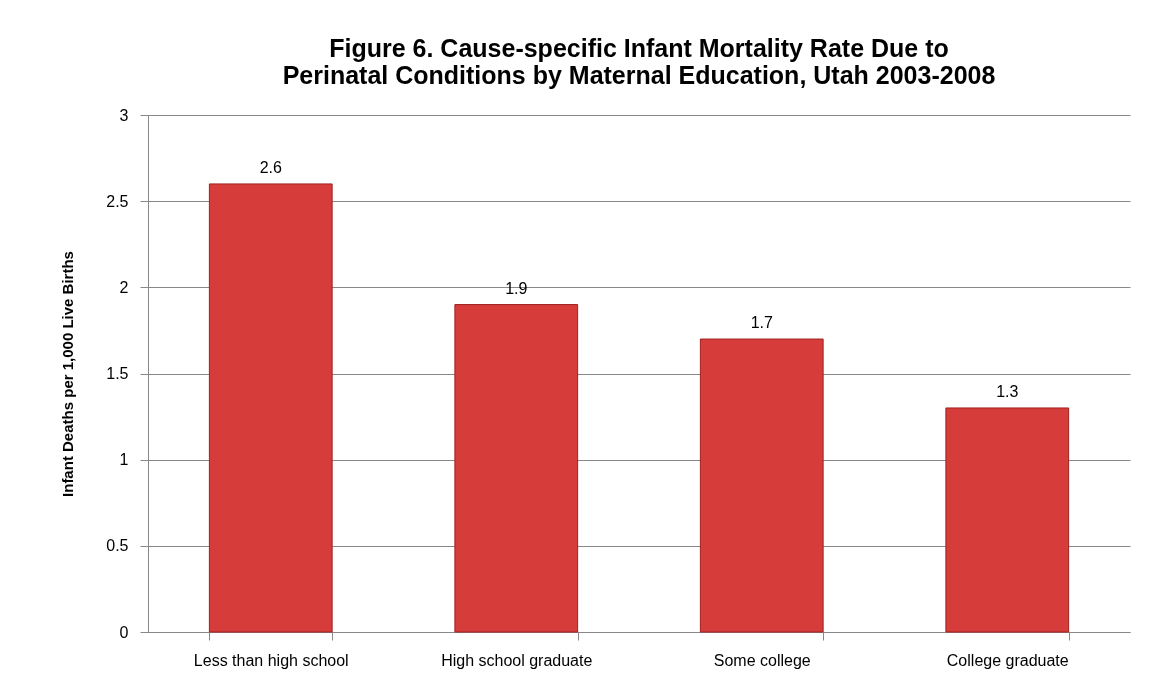  Describe the element at coordinates (516, 288) in the screenshot. I see `data-label: 1.9` at that location.